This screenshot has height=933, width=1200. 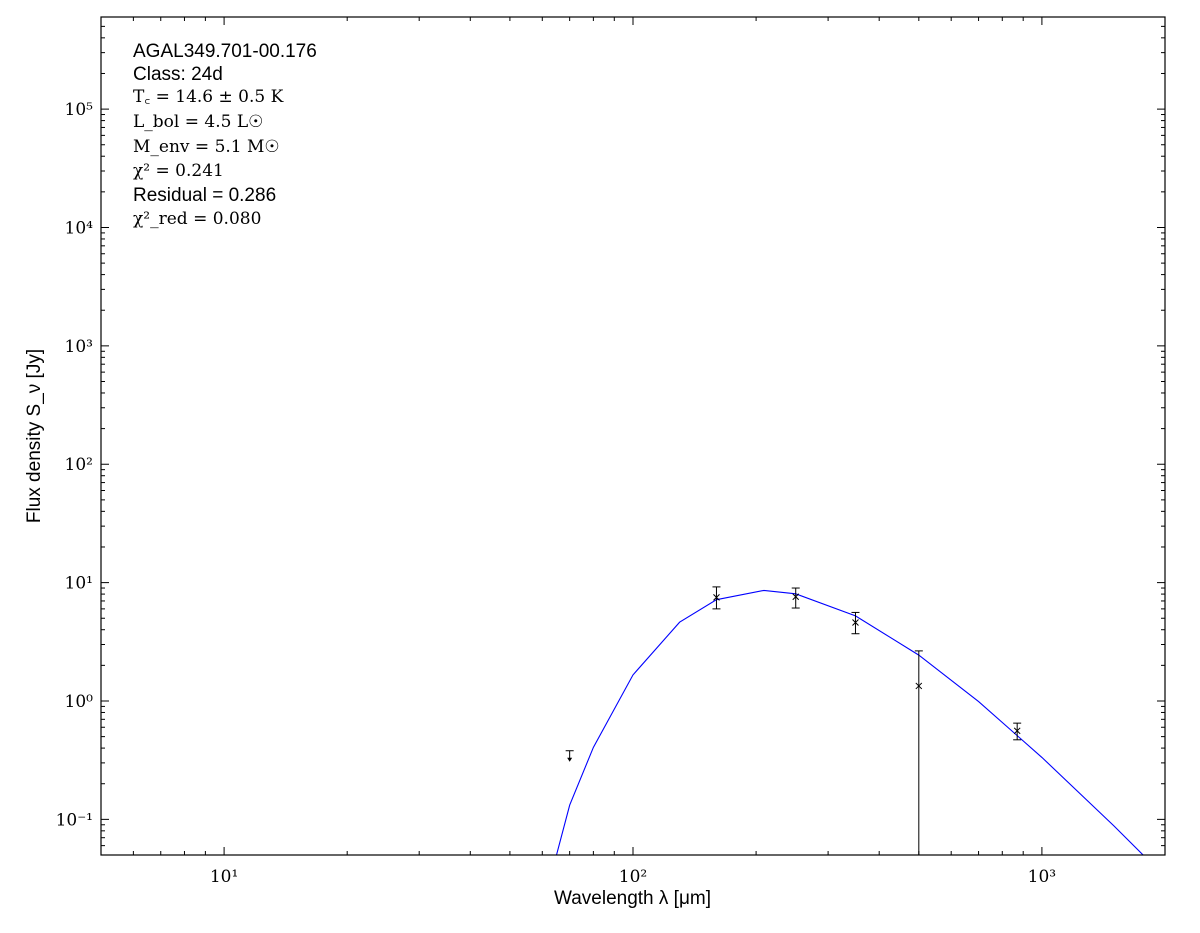 I want to click on model-curve, so click(x=849, y=722).